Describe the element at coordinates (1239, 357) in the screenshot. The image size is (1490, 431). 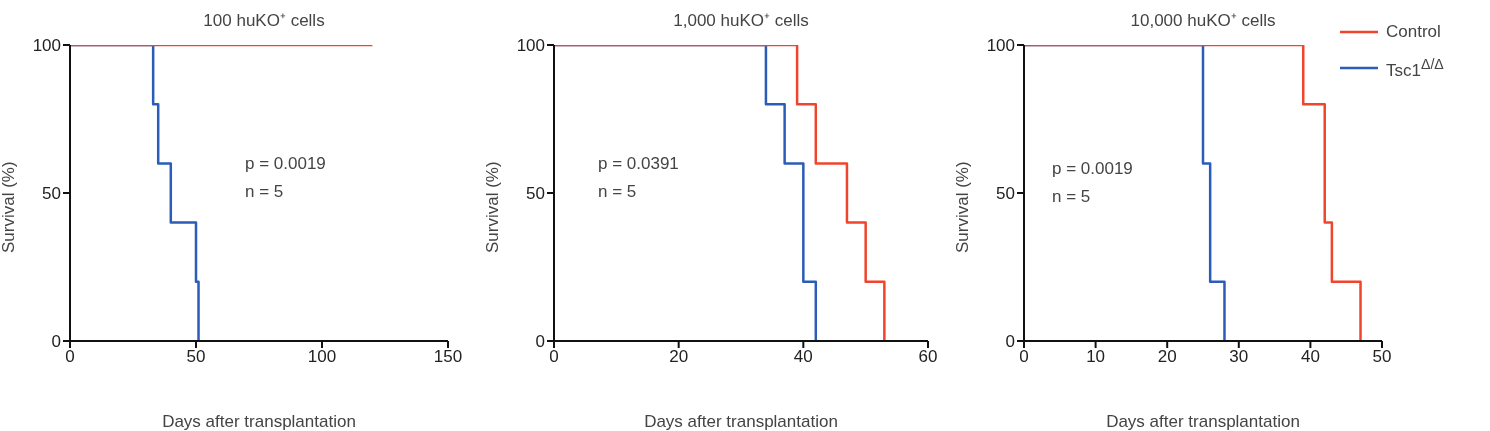
I see `x-tick-label: 30` at that location.